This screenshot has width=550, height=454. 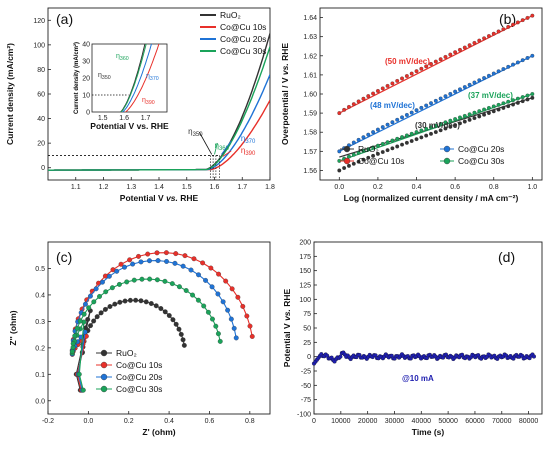 I want to click on b-slope-annotation: (30 mV/dec), so click(x=437, y=125).